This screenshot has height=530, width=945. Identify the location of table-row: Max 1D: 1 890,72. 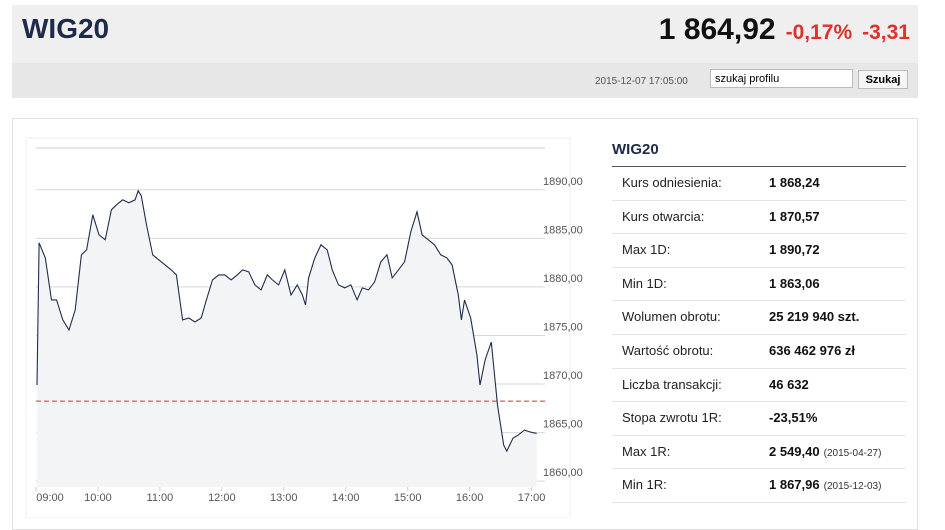
(759, 251).